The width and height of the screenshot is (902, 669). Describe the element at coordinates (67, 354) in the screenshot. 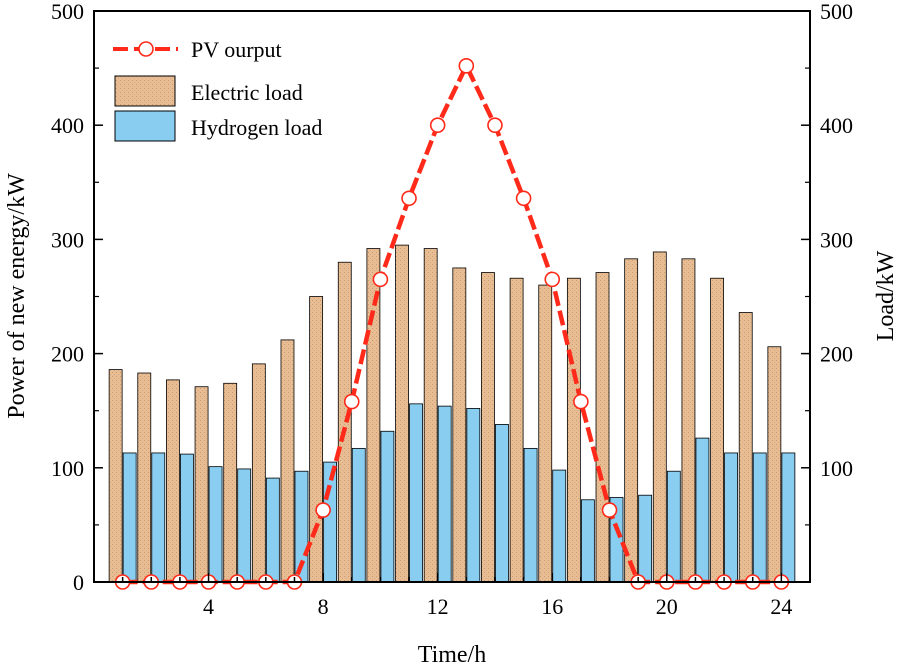

I see `y-left-tick-label: 200` at that location.